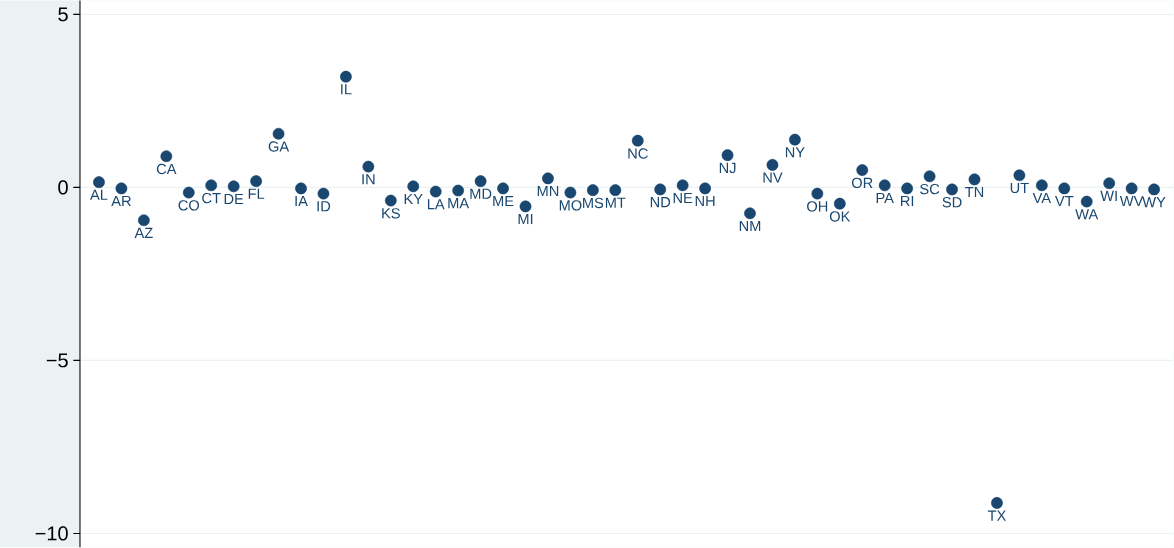 This screenshot has height=548, width=1174. Describe the element at coordinates (1019, 188) in the screenshot. I see `x-tick-label: UT` at that location.